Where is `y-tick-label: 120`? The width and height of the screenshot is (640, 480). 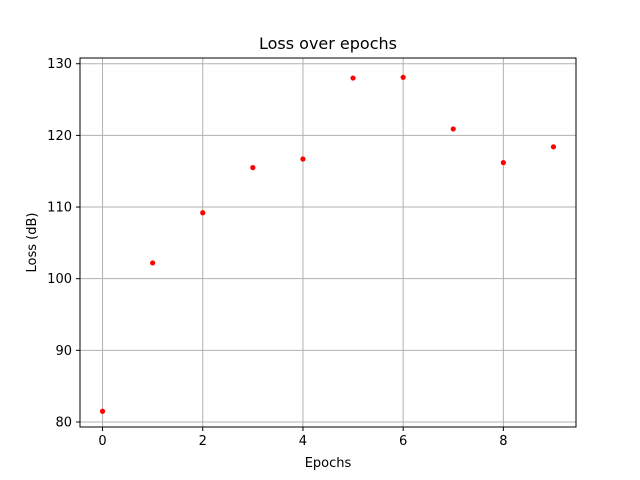
y-tick-label: 120 is located at coordinates (59, 136).